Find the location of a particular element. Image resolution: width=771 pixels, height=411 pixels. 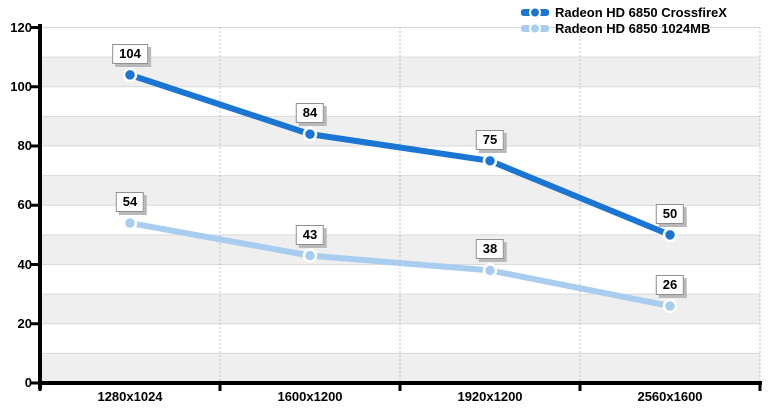

data-label: 54 is located at coordinates (130, 202).